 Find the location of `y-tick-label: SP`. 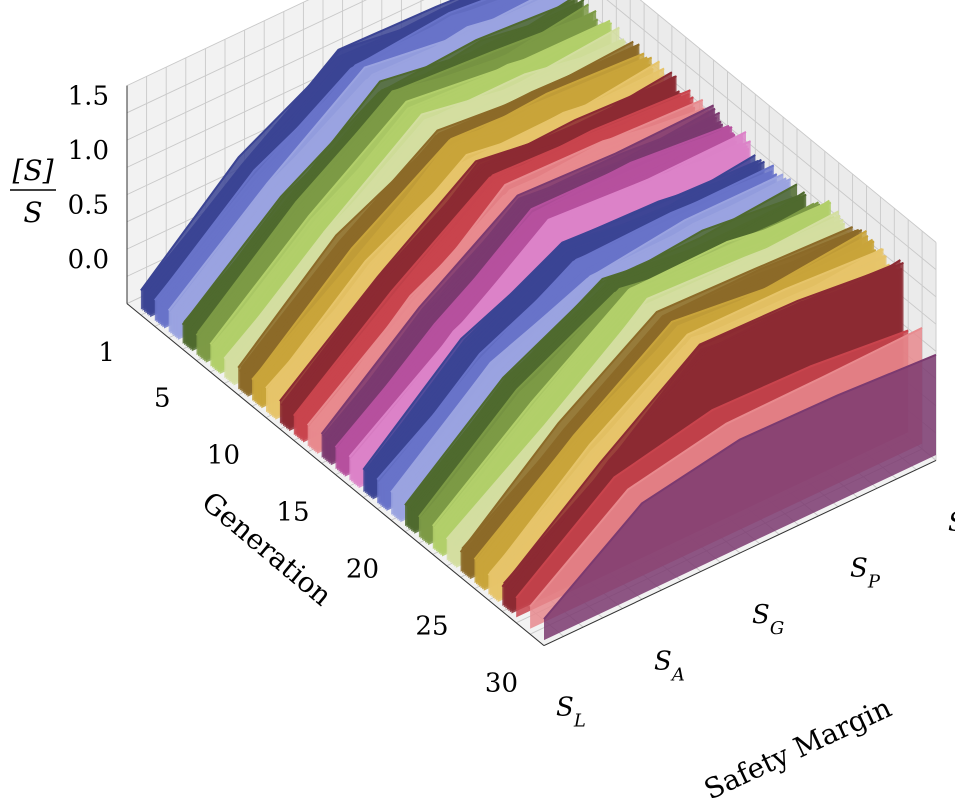

y-tick-label: SP is located at coordinates (865, 573).